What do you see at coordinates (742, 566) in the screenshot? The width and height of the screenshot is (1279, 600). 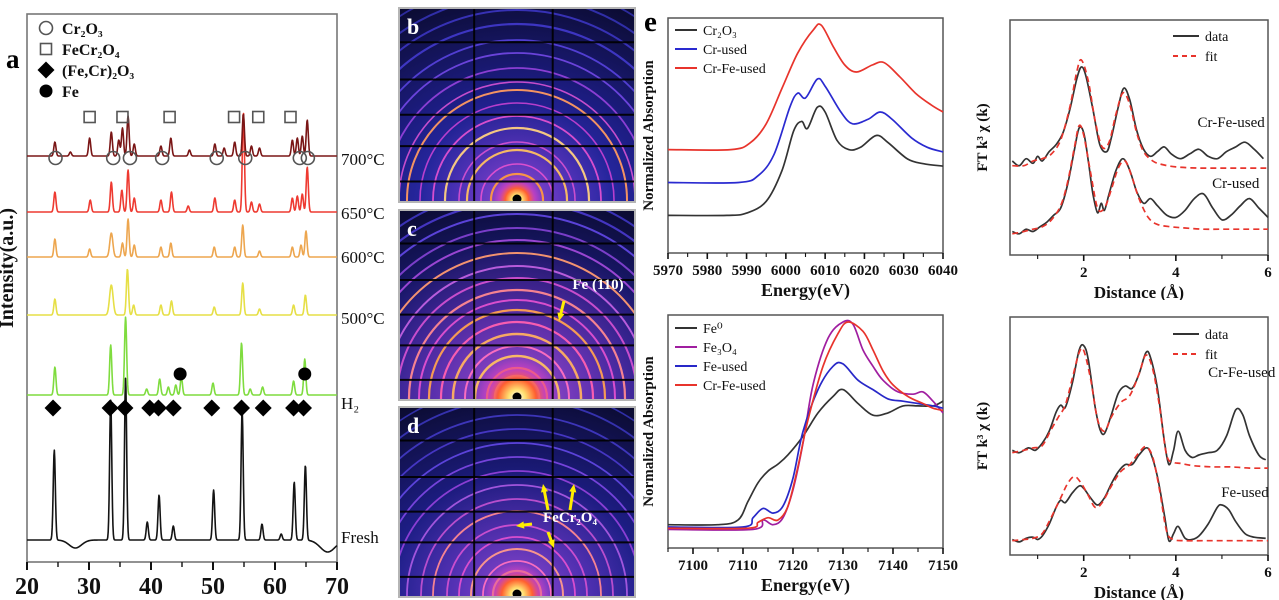 I see `svg-text: 7110` at bounding box center [742, 566].